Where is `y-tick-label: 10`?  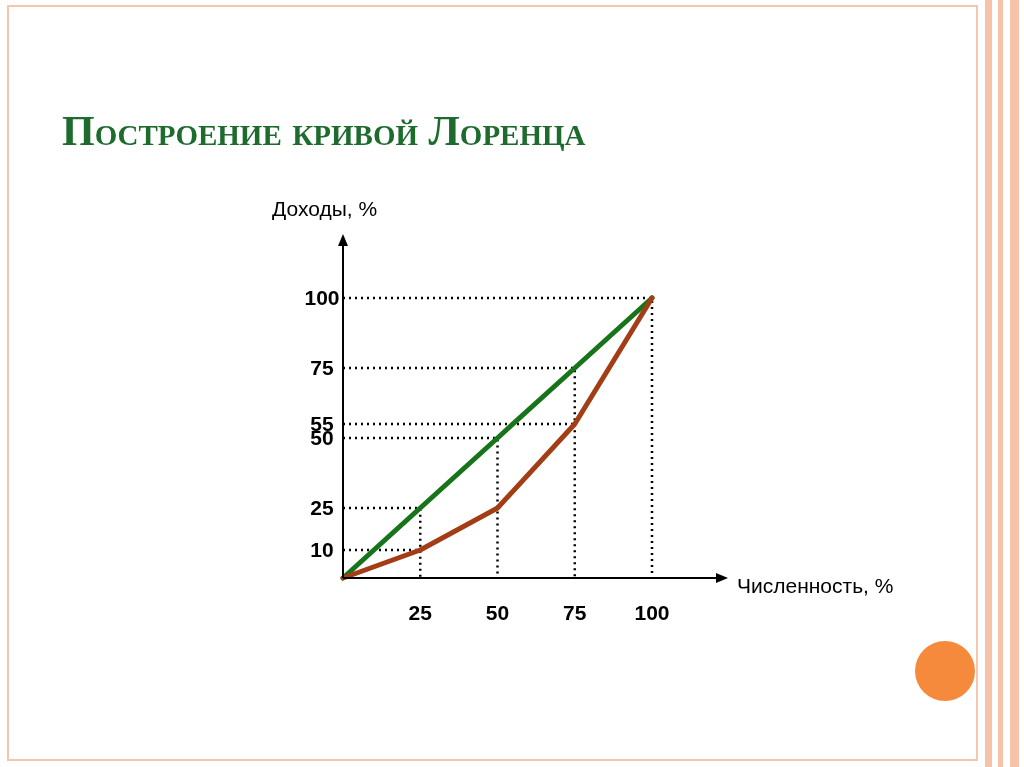 y-tick-label: 10 is located at coordinates (322, 549).